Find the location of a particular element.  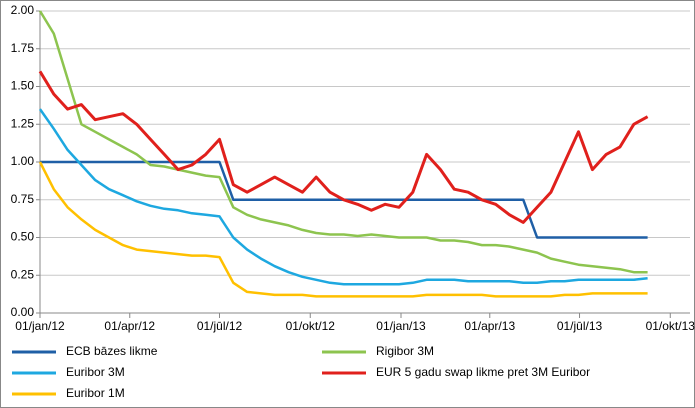

y-tick-label: 0.75 is located at coordinates (23, 199).